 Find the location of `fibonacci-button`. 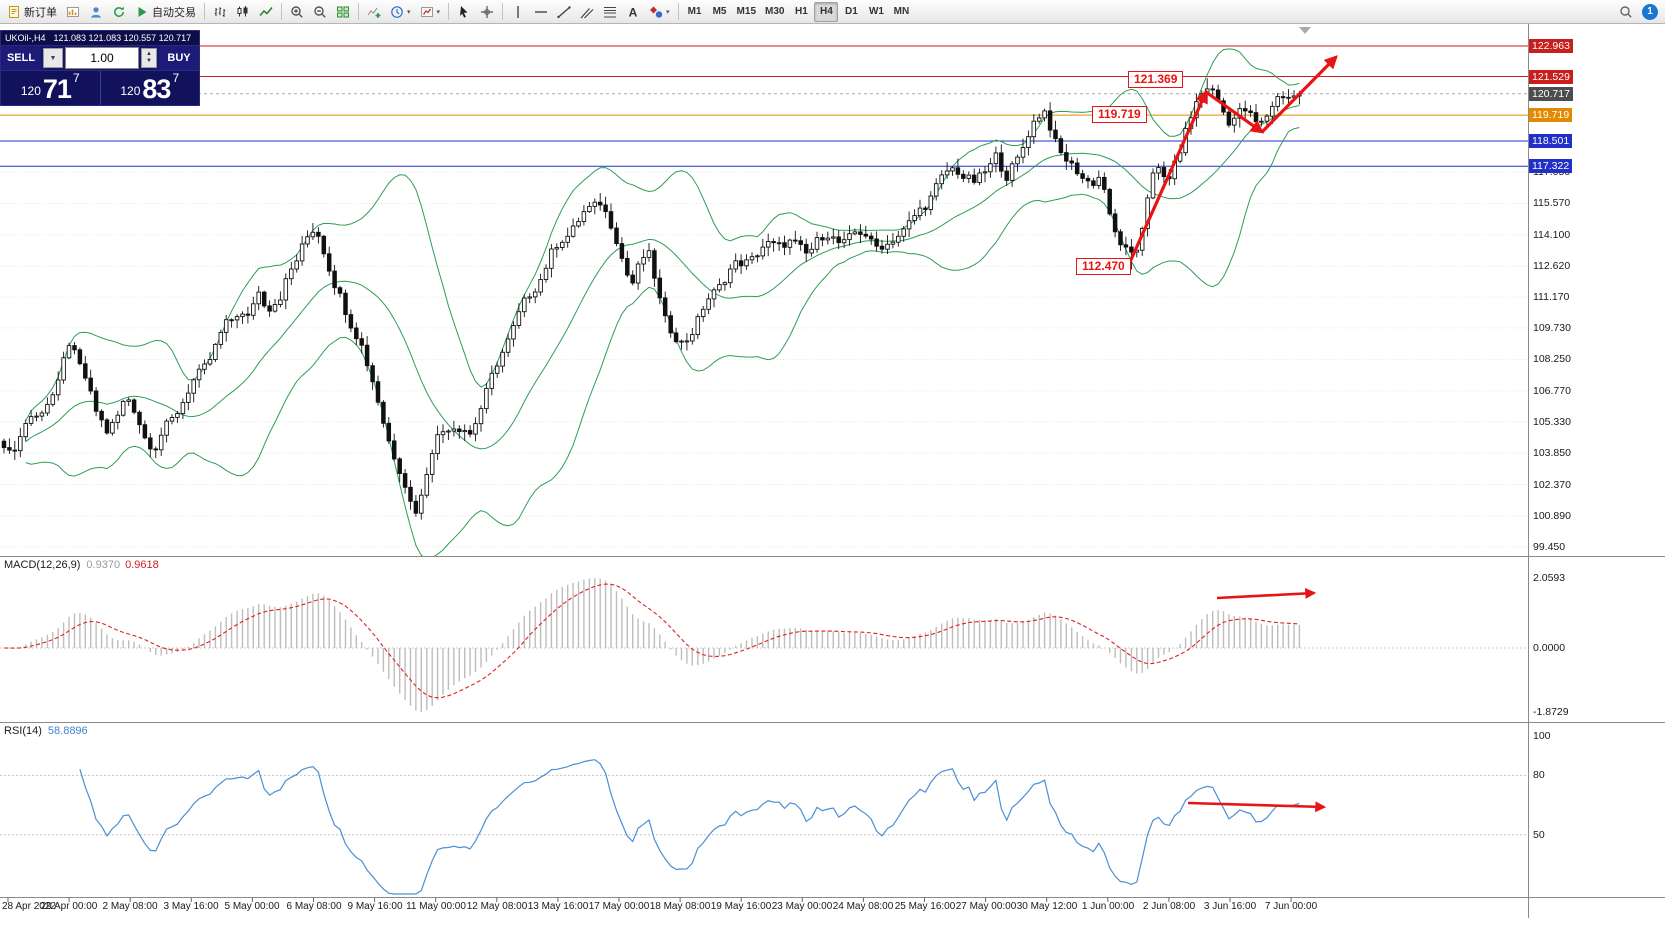

fibonacci-button is located at coordinates (610, 12).